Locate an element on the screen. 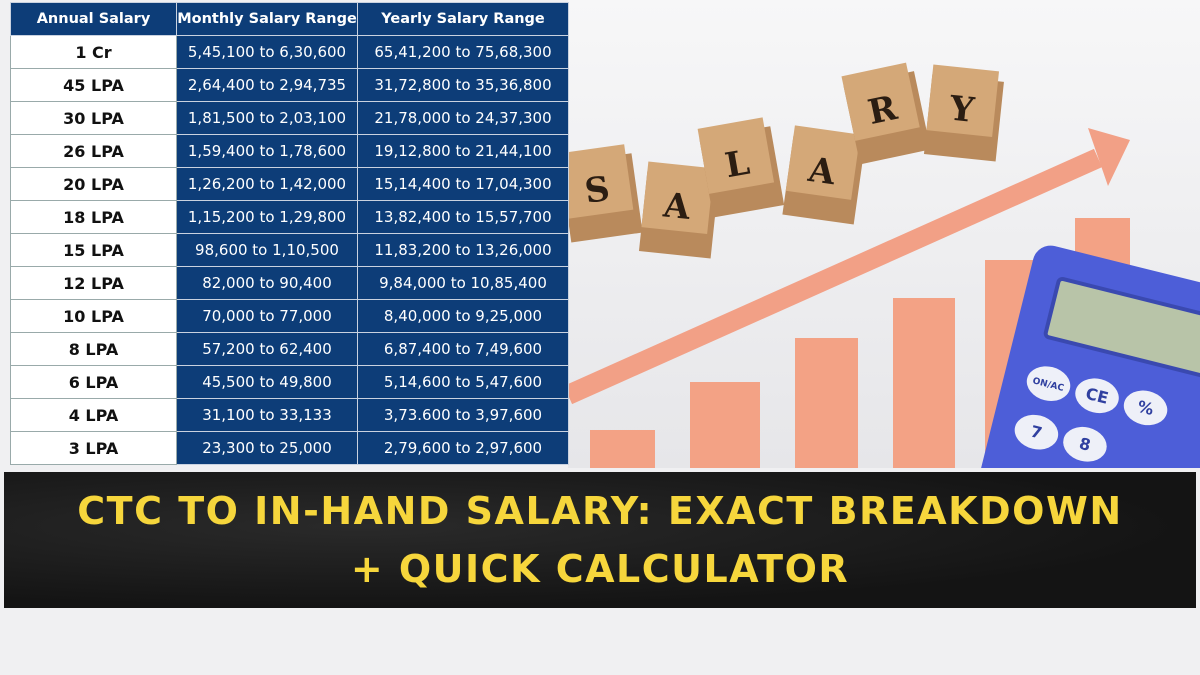 This screenshot has width=1200, height=675. salary-cell: 3 LPA is located at coordinates (93, 448).